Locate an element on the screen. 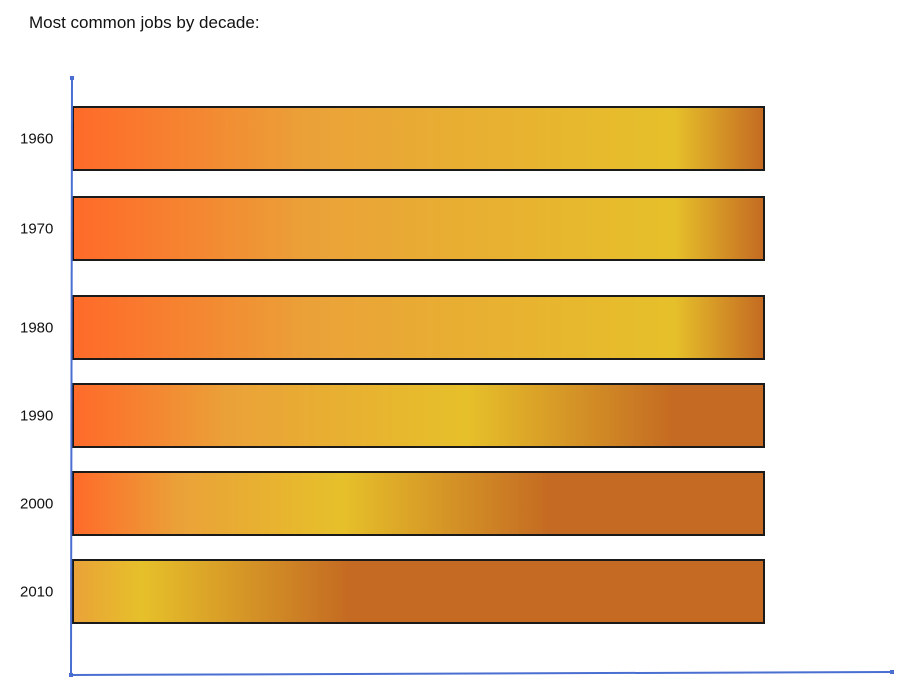 Image resolution: width=907 pixels, height=692 pixels. bar-1960 is located at coordinates (418, 138).